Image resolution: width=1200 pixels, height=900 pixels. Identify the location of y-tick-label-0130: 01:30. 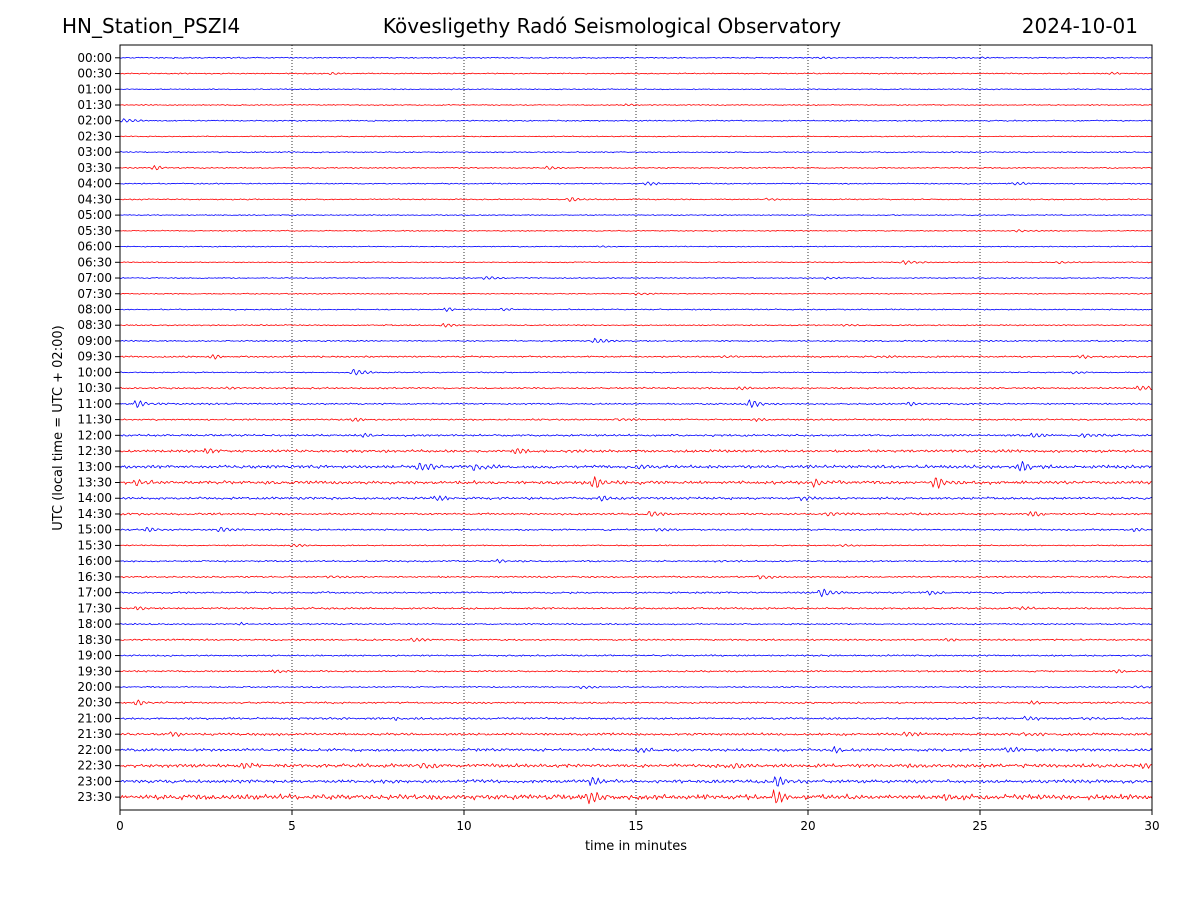
(94, 105).